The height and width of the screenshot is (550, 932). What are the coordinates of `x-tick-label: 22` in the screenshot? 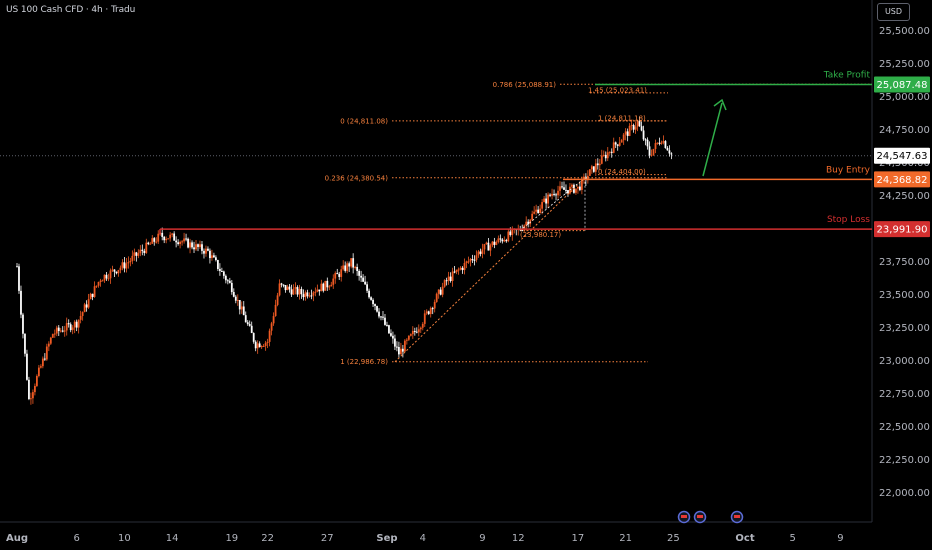 It's located at (267, 538).